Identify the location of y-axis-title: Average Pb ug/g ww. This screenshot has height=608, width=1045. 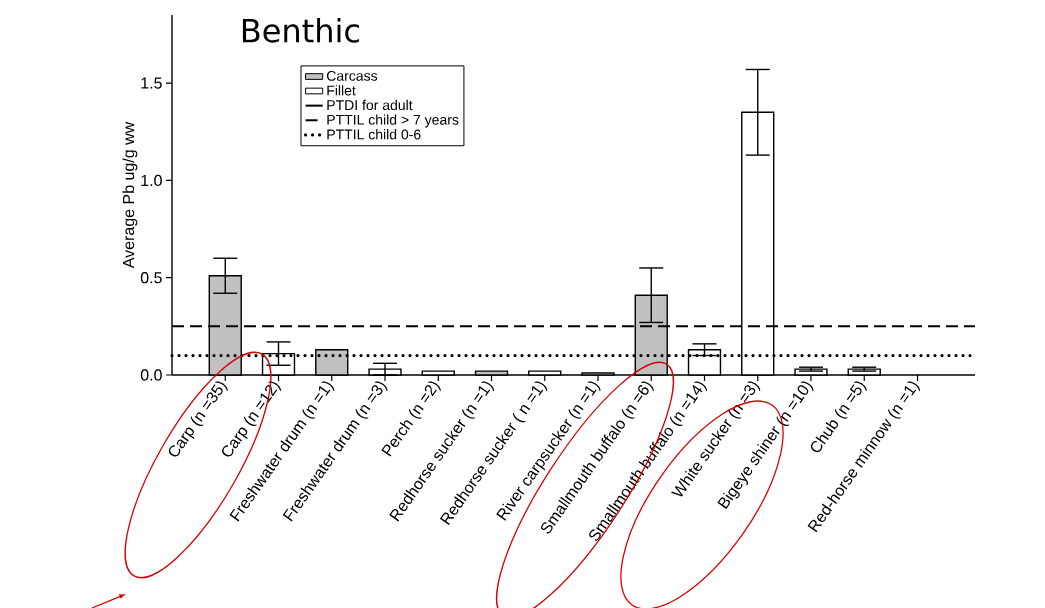
(130, 195).